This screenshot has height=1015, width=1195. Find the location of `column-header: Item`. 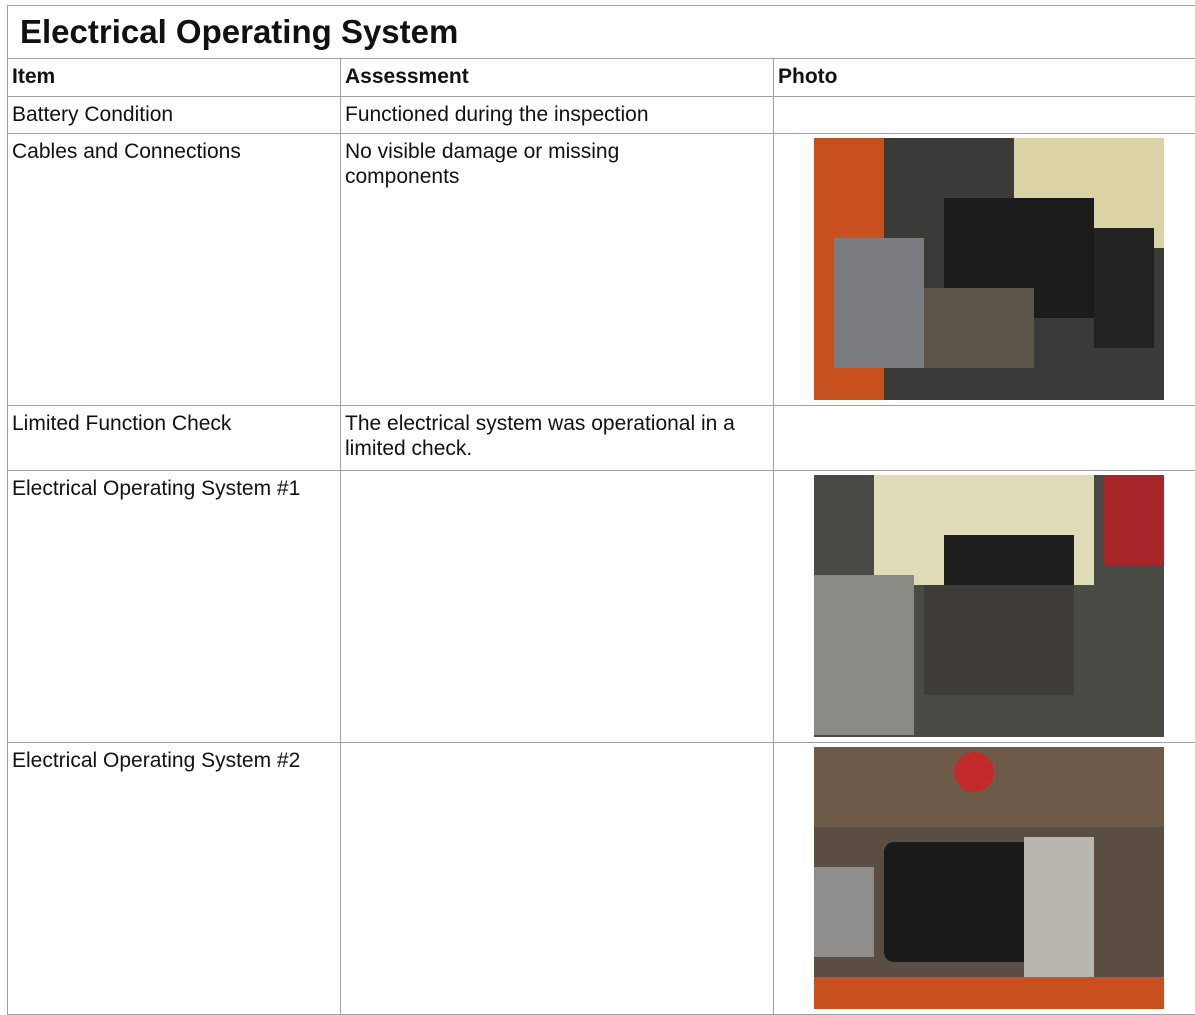

column-header: Item is located at coordinates (174, 78).